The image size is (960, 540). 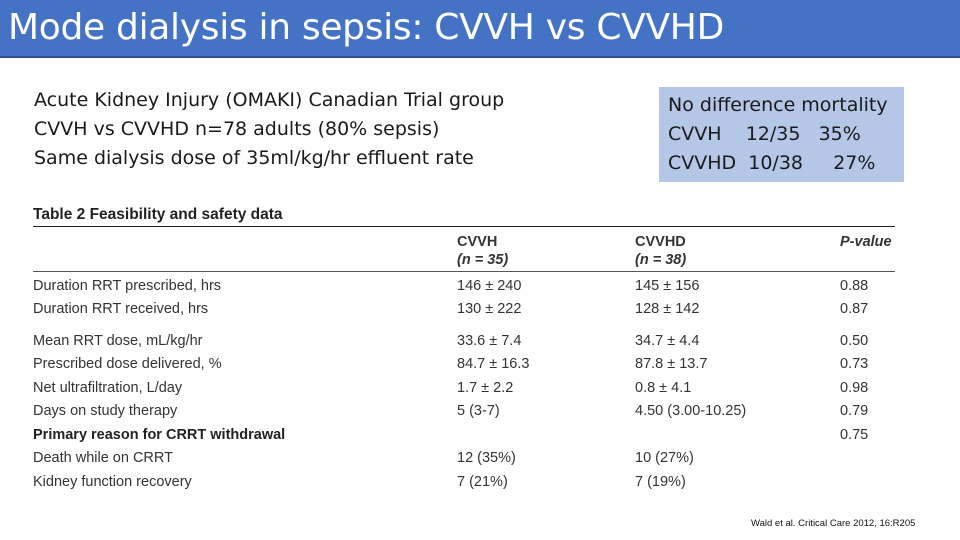 What do you see at coordinates (671, 364) in the screenshot?
I see `cell-cvvhd: 87.8 ± 13.7` at bounding box center [671, 364].